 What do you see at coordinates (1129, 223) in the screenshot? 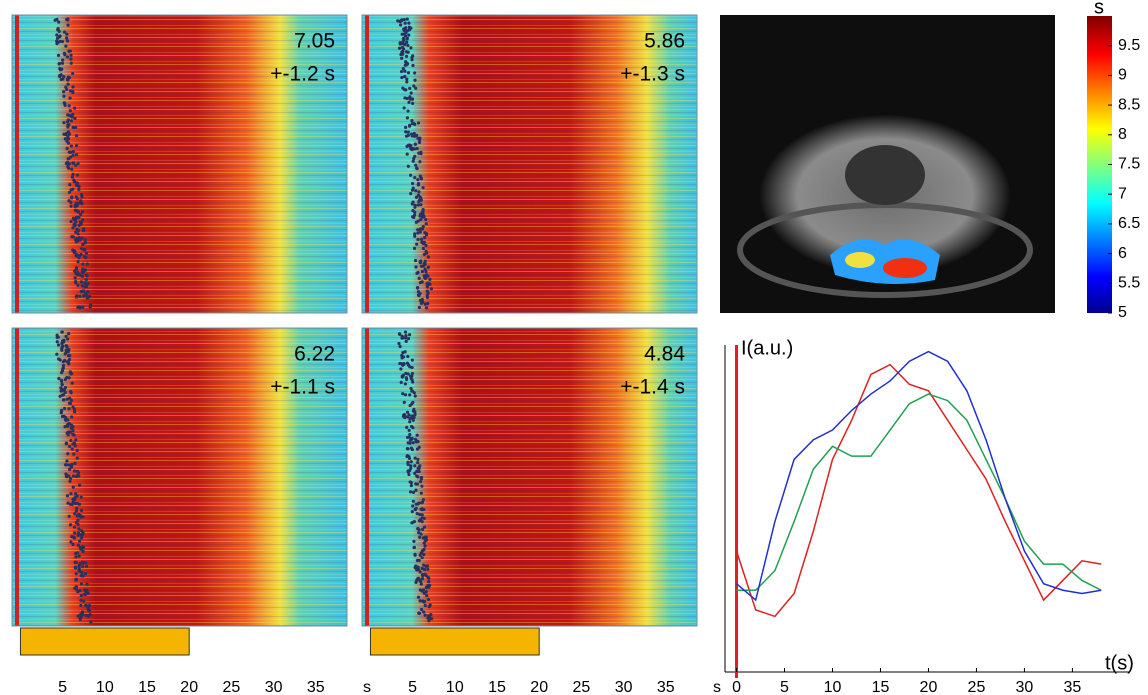
I see `colorbar-tick-label: 6.5` at bounding box center [1129, 223].